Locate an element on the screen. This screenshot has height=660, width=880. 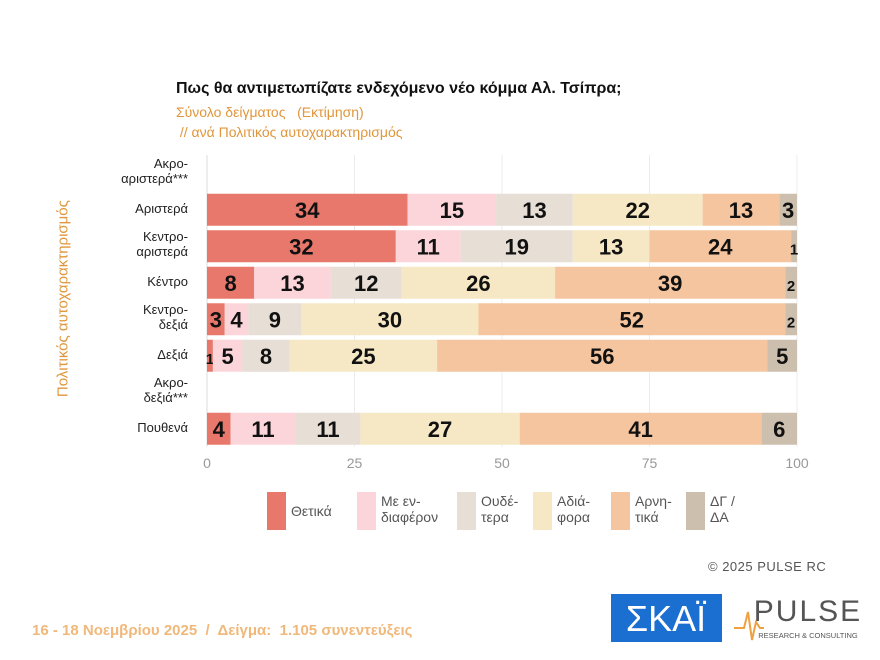
y-tick-label: Κεντρο- δεξιά is located at coordinates (165, 317).